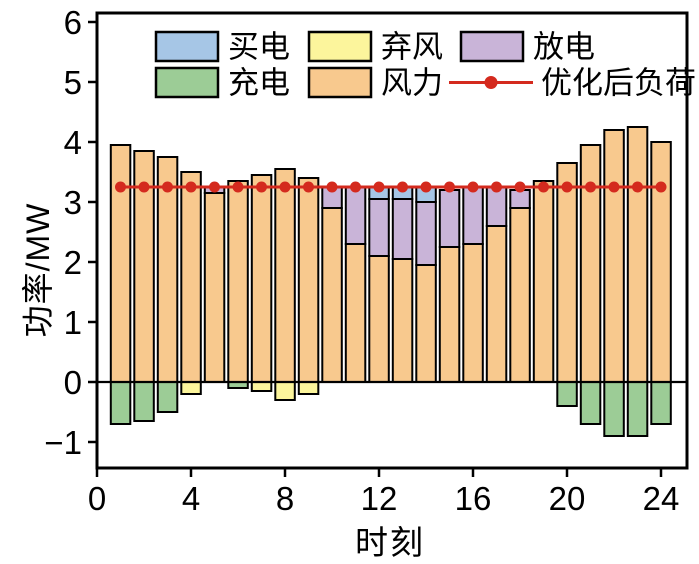 This screenshot has height=564, width=699. What do you see at coordinates (73, 22) in the screenshot?
I see `y-tick-label: 6` at bounding box center [73, 22].